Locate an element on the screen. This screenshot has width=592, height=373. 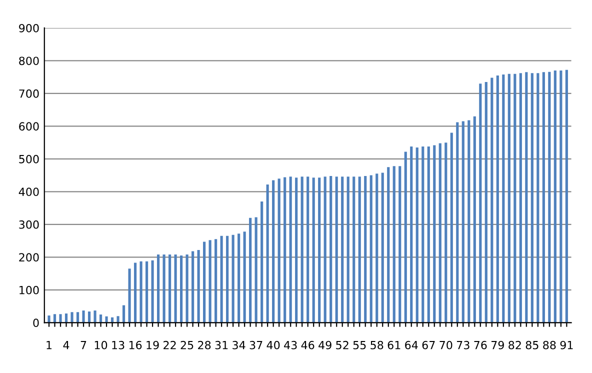
x-tick-label: 1 is located at coordinates (49, 345).